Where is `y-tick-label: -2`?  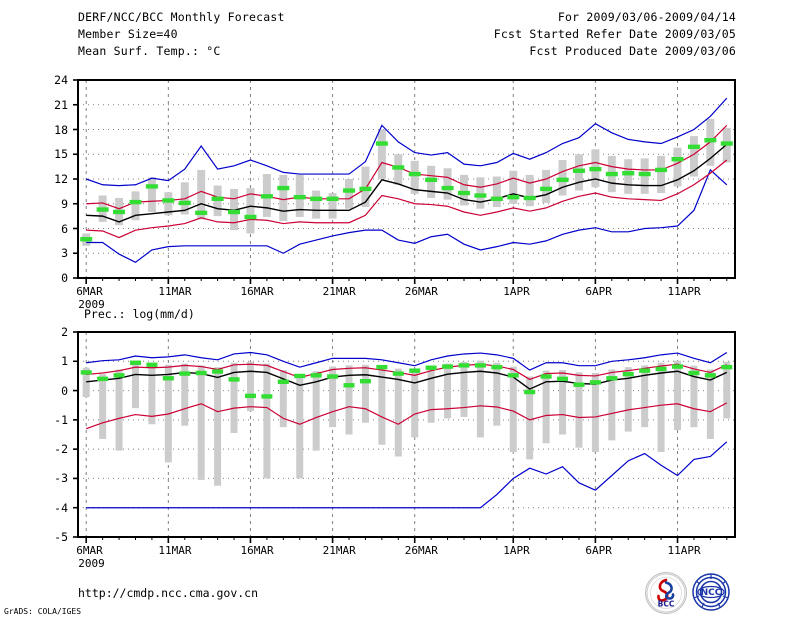
y-tick-label: -2 is located at coordinates (61, 449).